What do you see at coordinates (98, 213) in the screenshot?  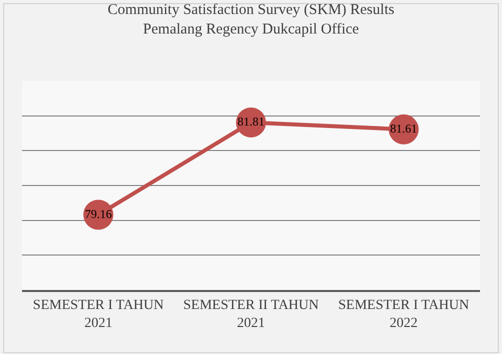 I see `data-label: 79.16` at bounding box center [98, 213].